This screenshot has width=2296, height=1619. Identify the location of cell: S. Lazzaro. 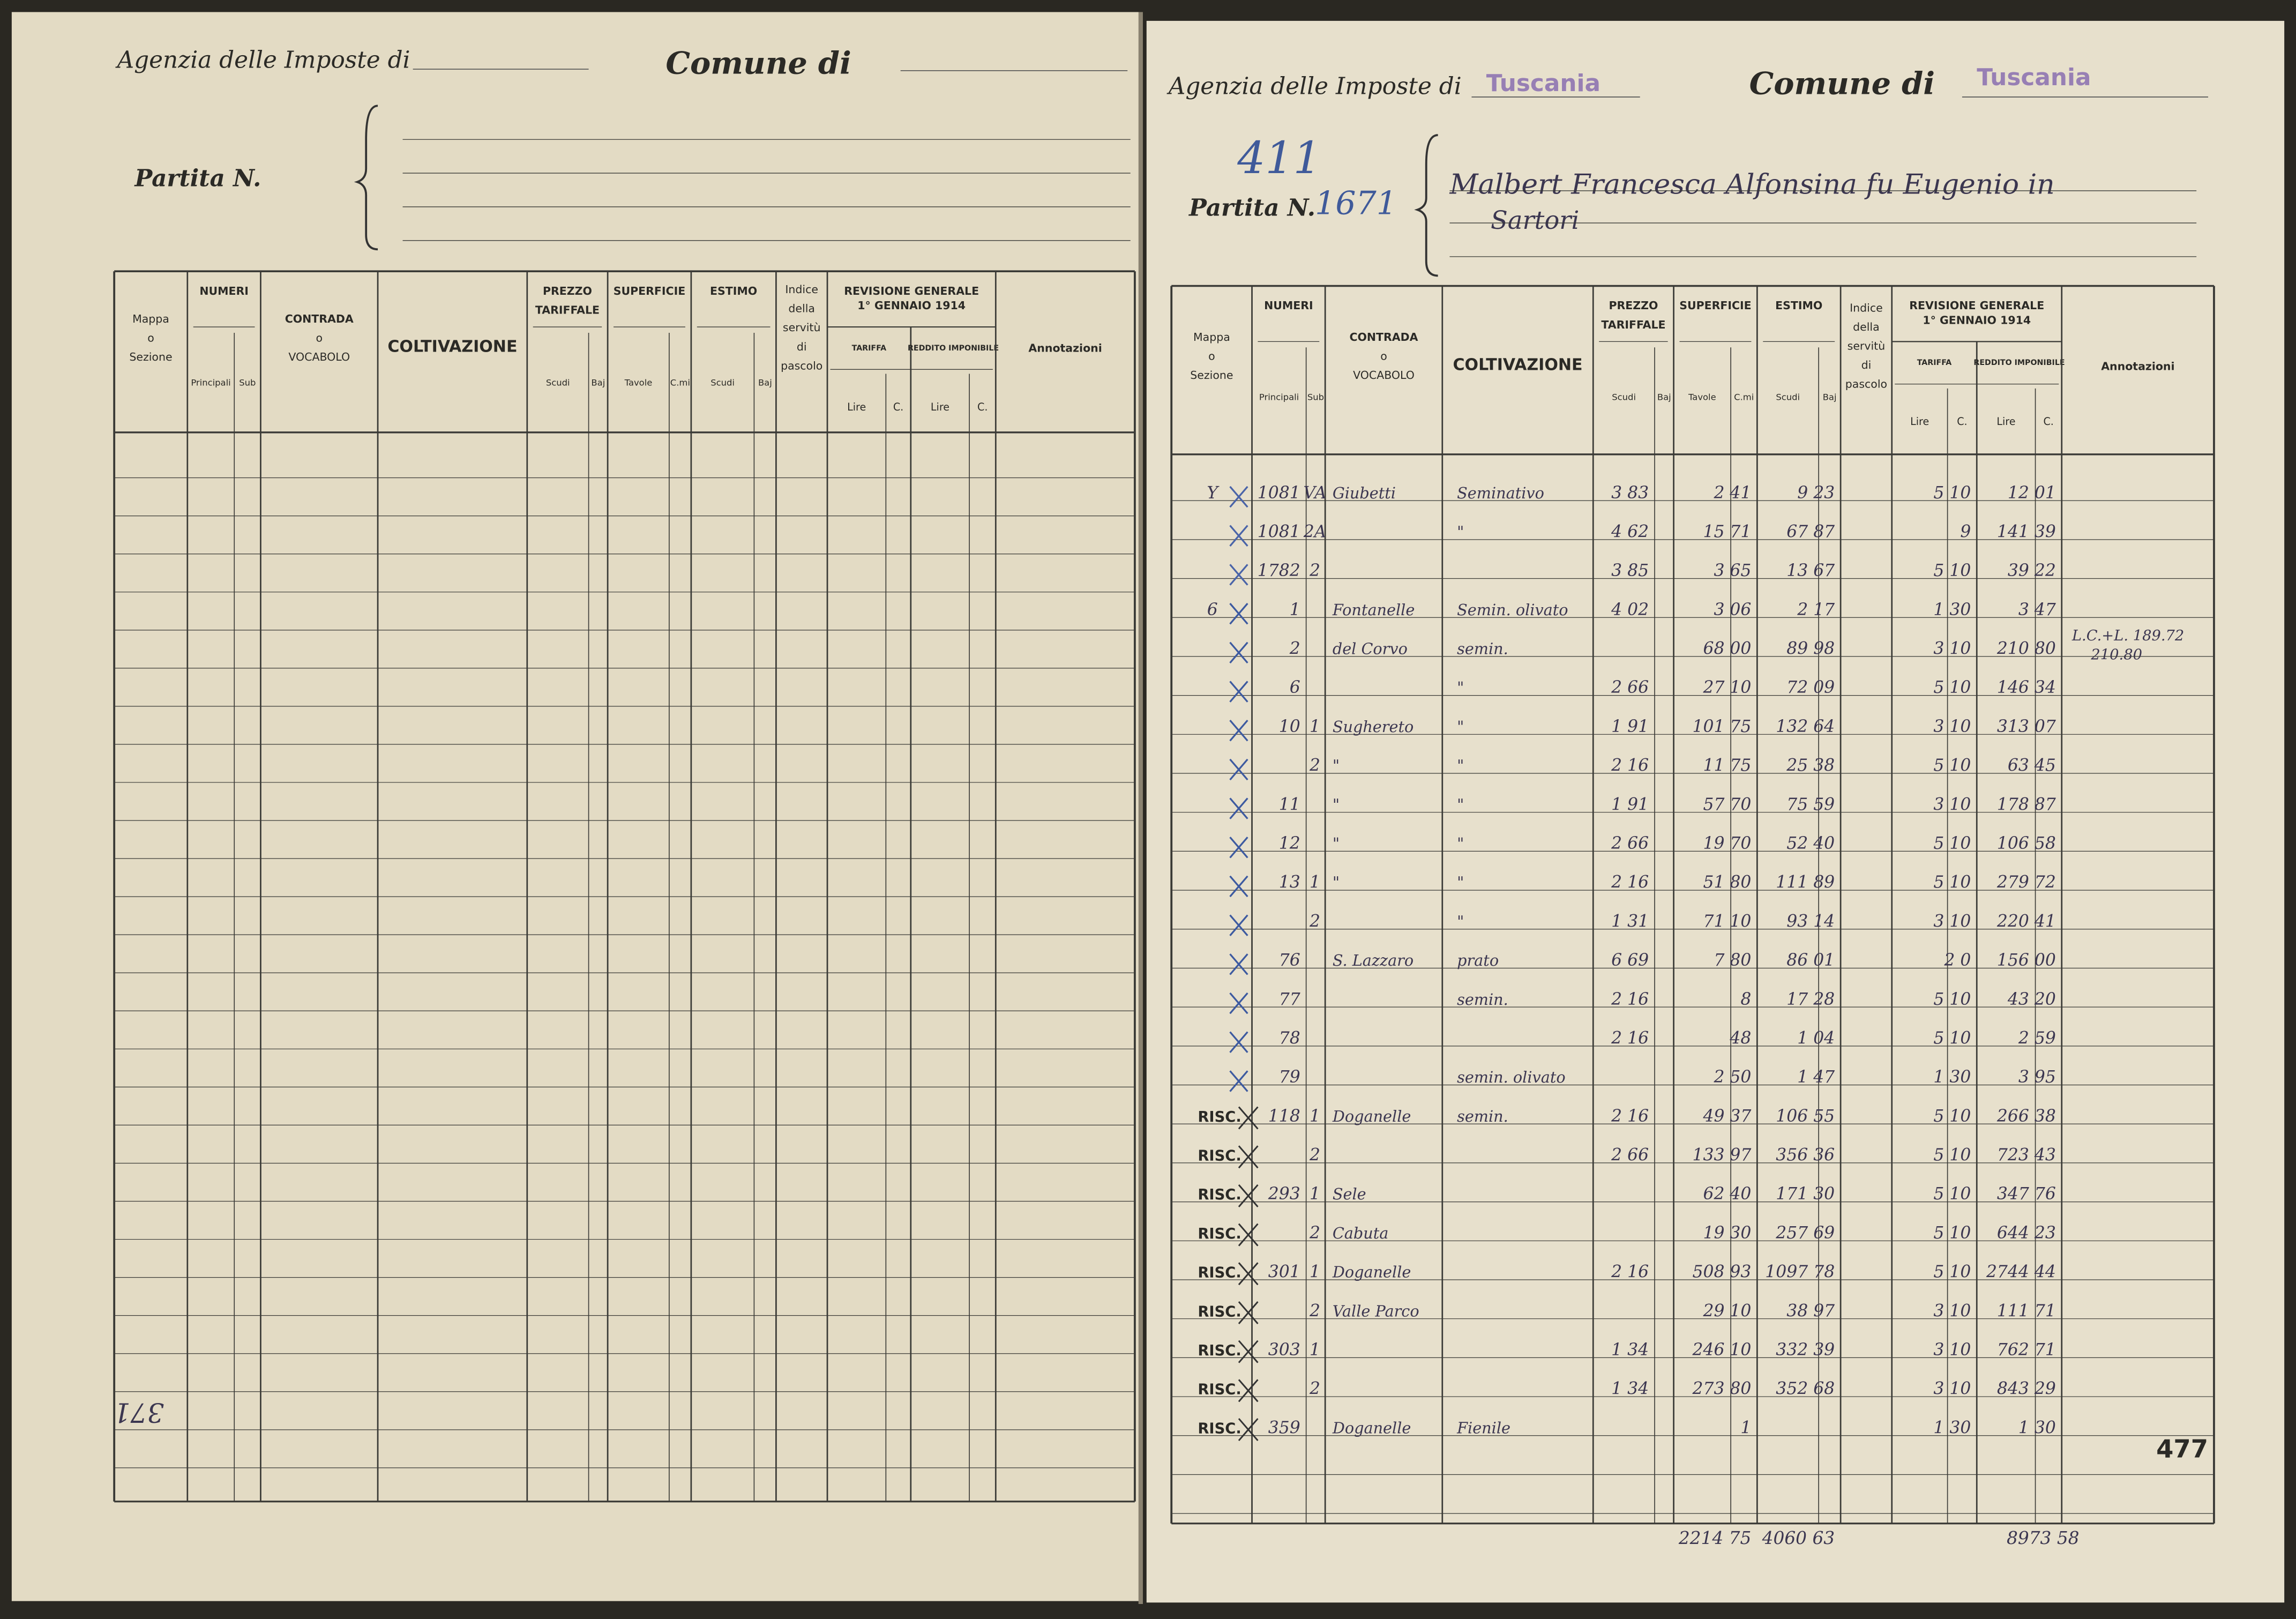
(1373, 960).